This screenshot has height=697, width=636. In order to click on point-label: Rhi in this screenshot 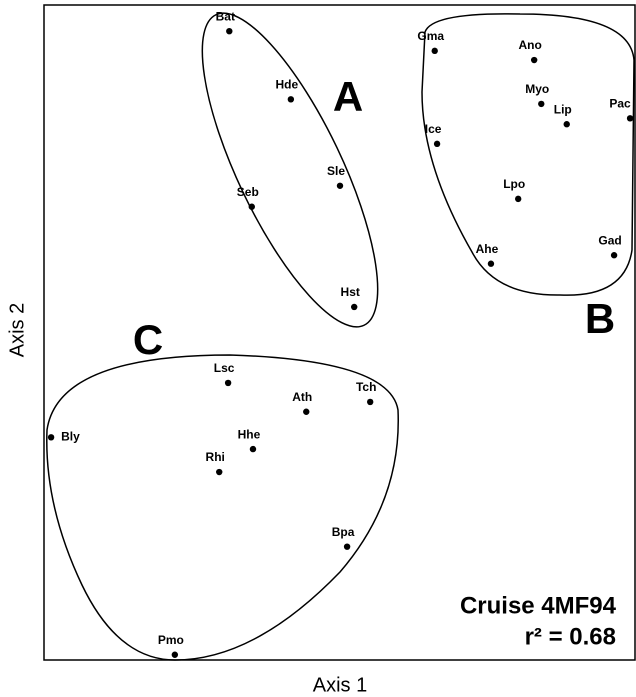, I will do `click(215, 457)`.